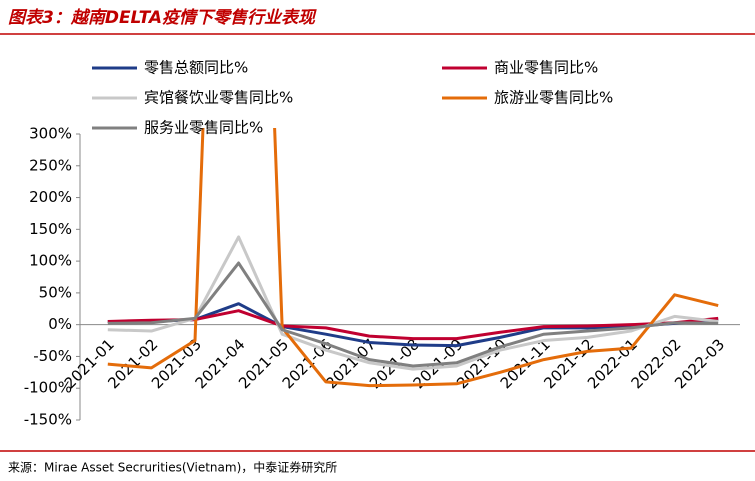 The width and height of the screenshot is (755, 481). I want to click on y-tick-label: 200%, so click(50, 197).